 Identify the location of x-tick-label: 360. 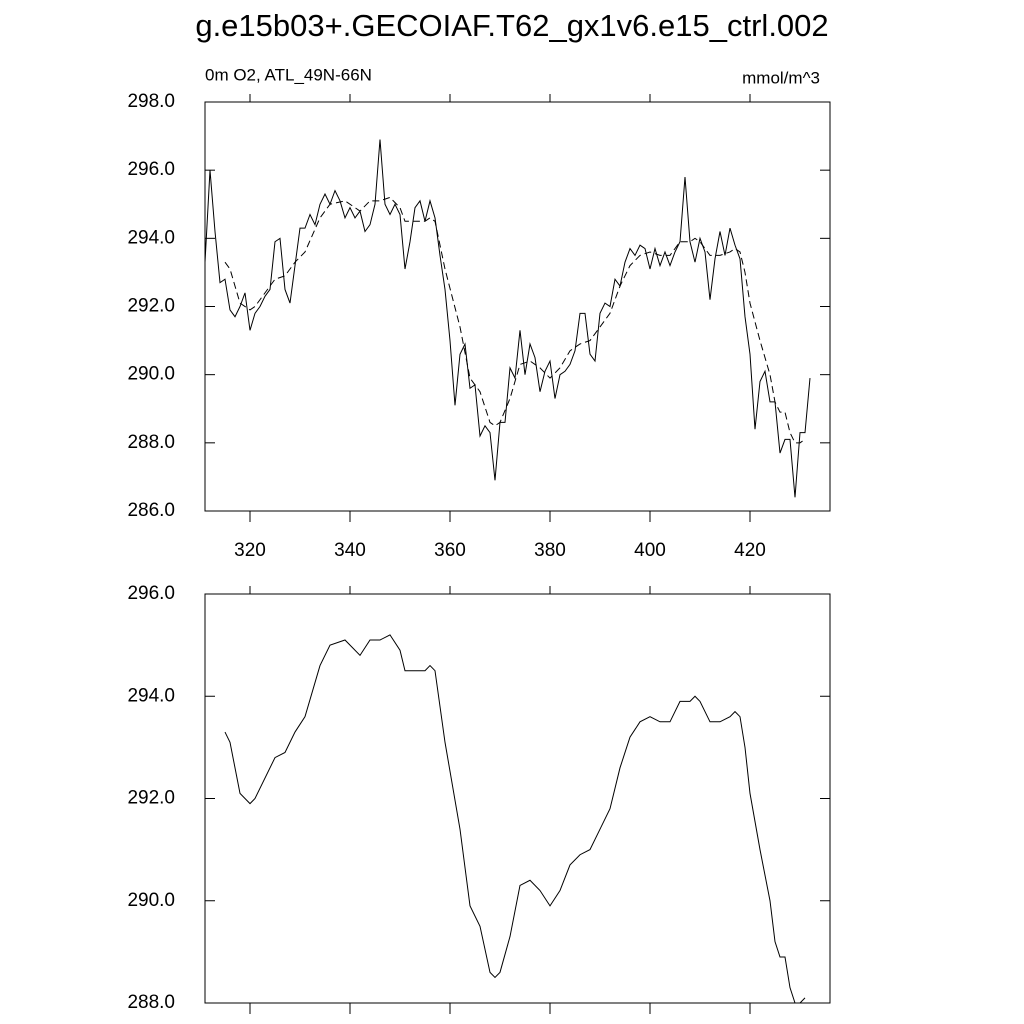
(450, 550).